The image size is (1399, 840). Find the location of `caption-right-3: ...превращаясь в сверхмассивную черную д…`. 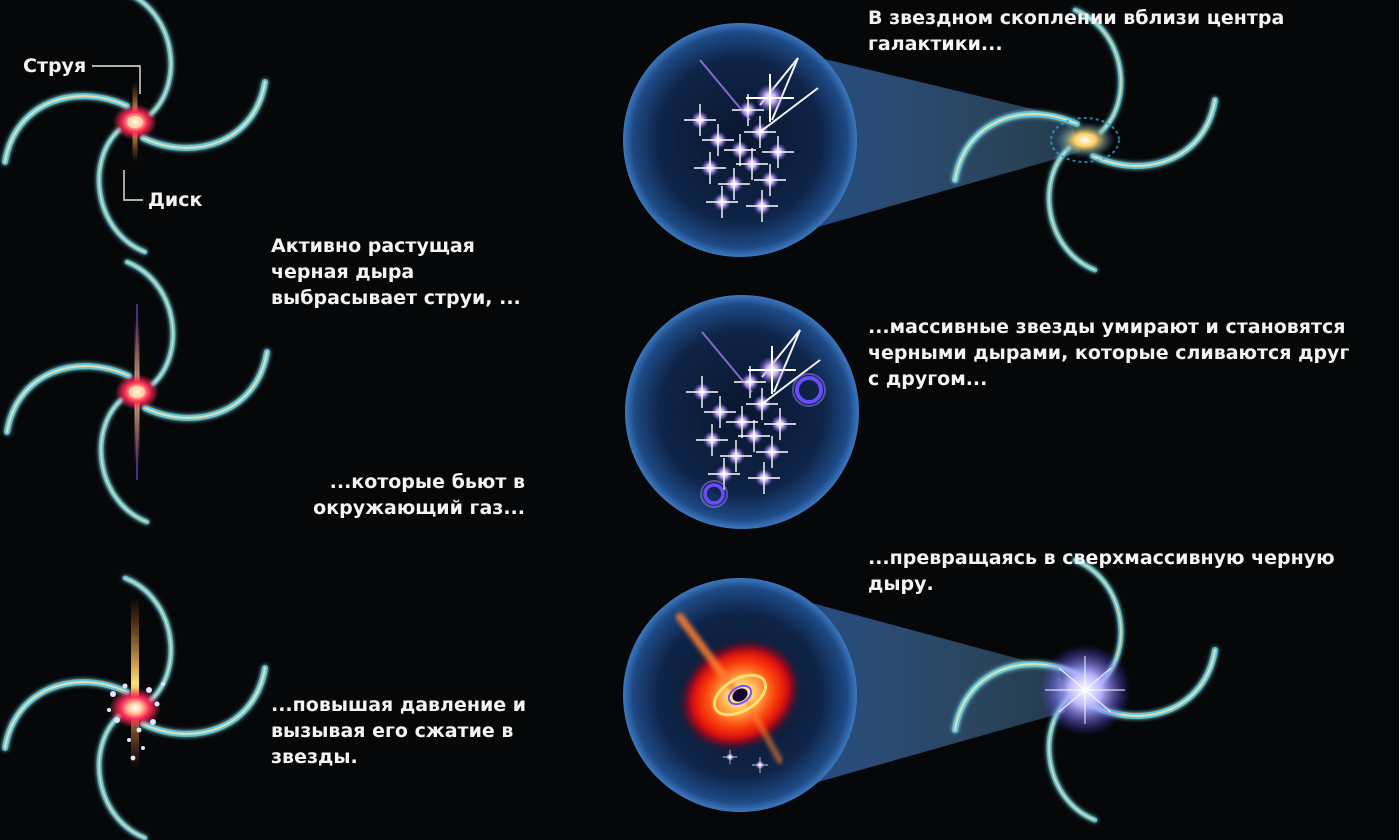

caption-right-3: ...превращаясь в сверхмассивную черную д… is located at coordinates (1101, 571).